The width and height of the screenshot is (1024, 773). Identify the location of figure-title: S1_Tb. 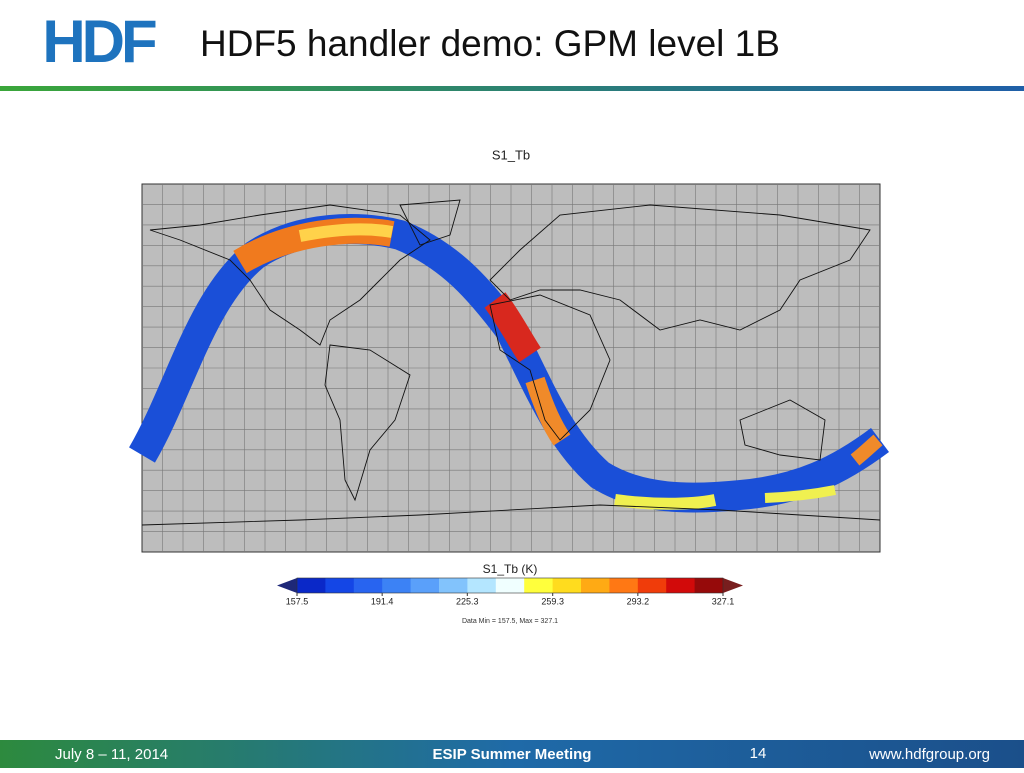
(511, 154).